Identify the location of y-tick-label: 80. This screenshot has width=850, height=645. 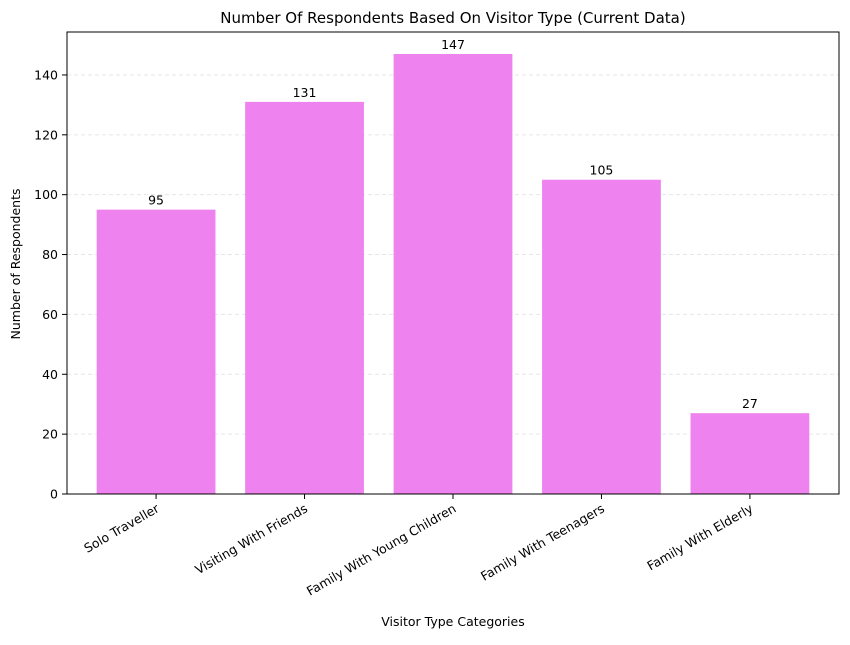
(50, 254).